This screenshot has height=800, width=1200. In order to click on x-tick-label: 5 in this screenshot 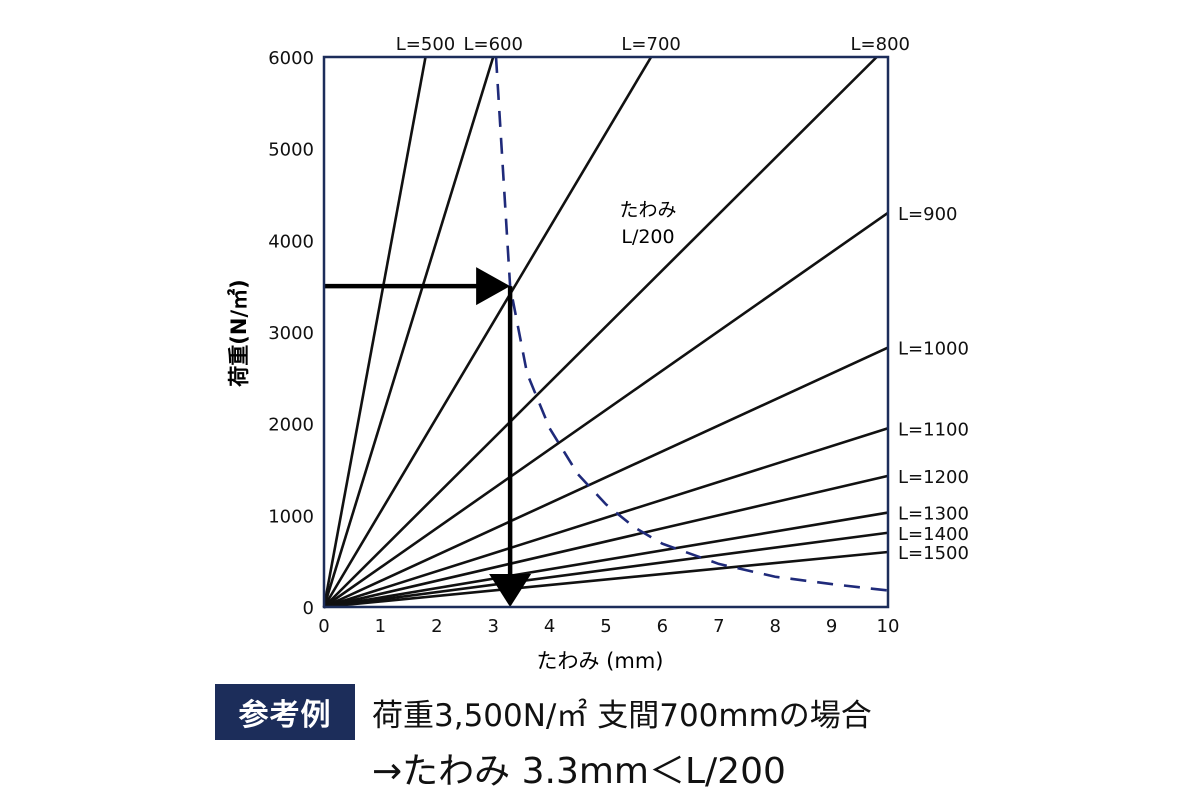, I will do `click(605, 626)`.